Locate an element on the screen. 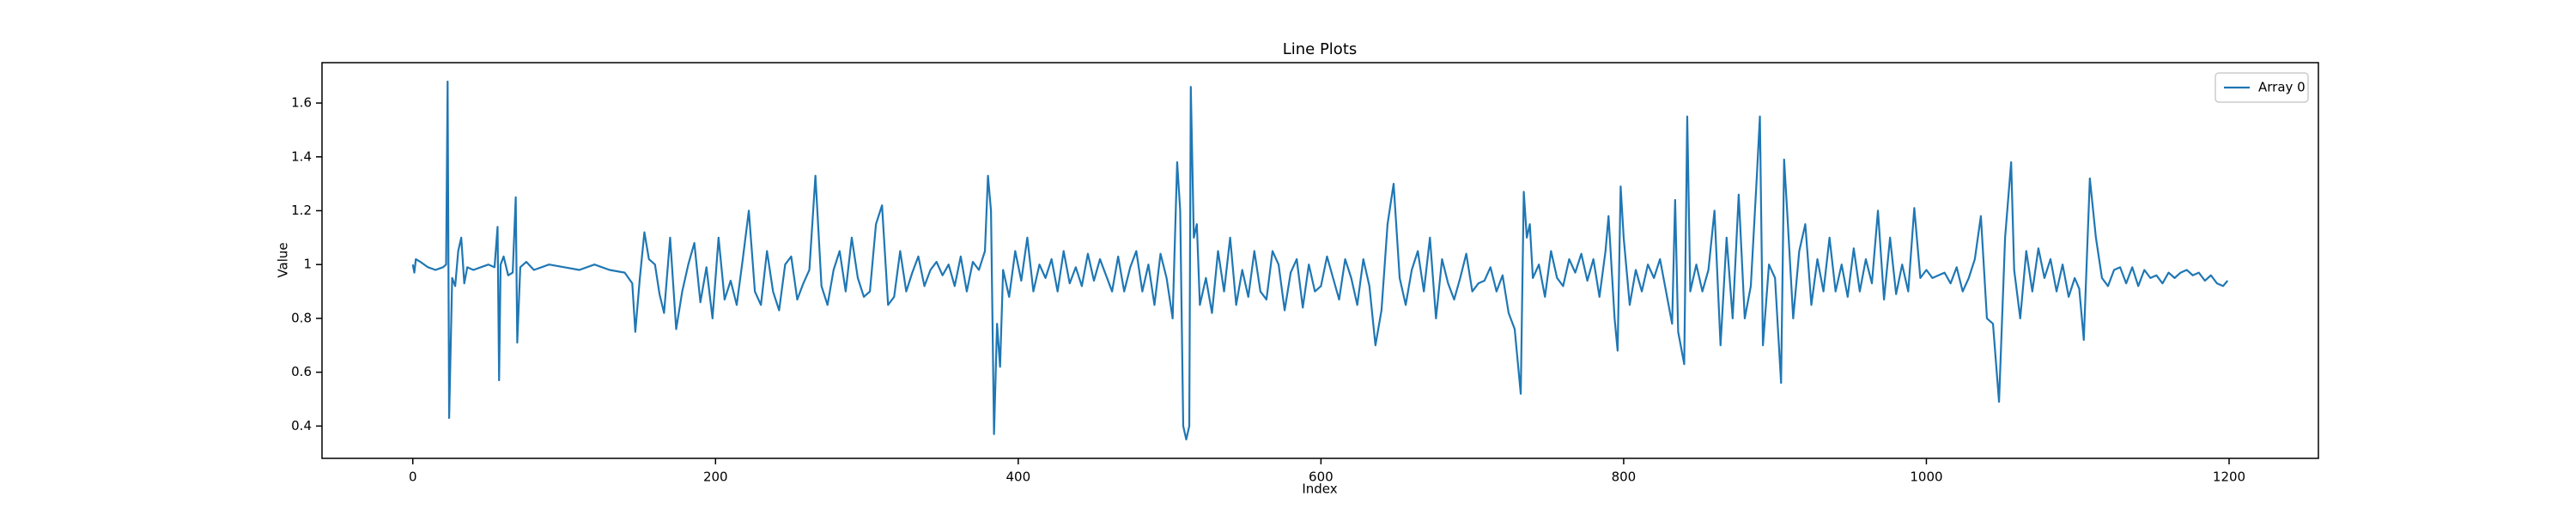 Image resolution: width=2576 pixels, height=515 pixels. x-tick-label: 600 is located at coordinates (1321, 477).